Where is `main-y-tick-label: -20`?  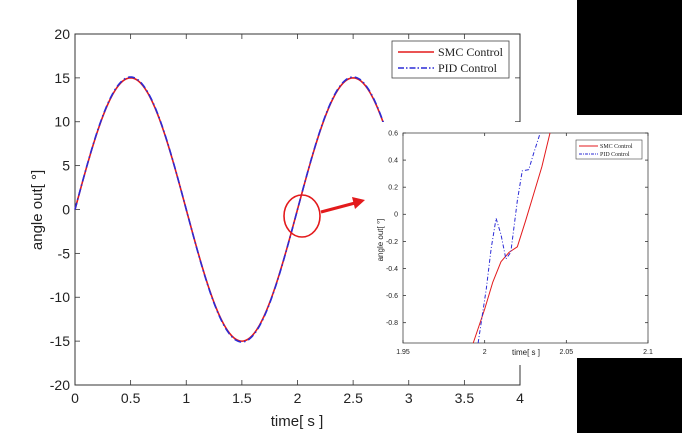 main-y-tick-label: -20 is located at coordinates (60, 385).